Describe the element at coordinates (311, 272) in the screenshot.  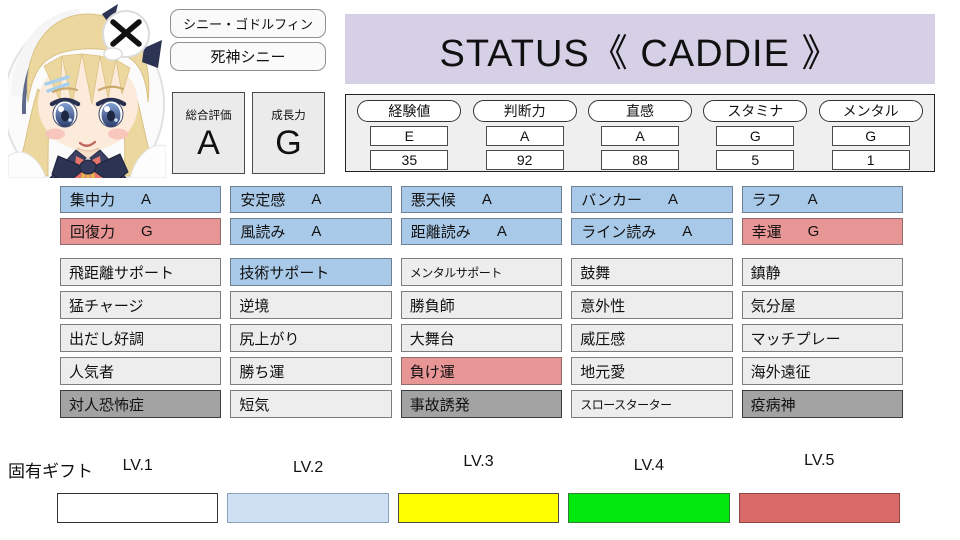
I see `skill-cell: 技術サポート` at that location.